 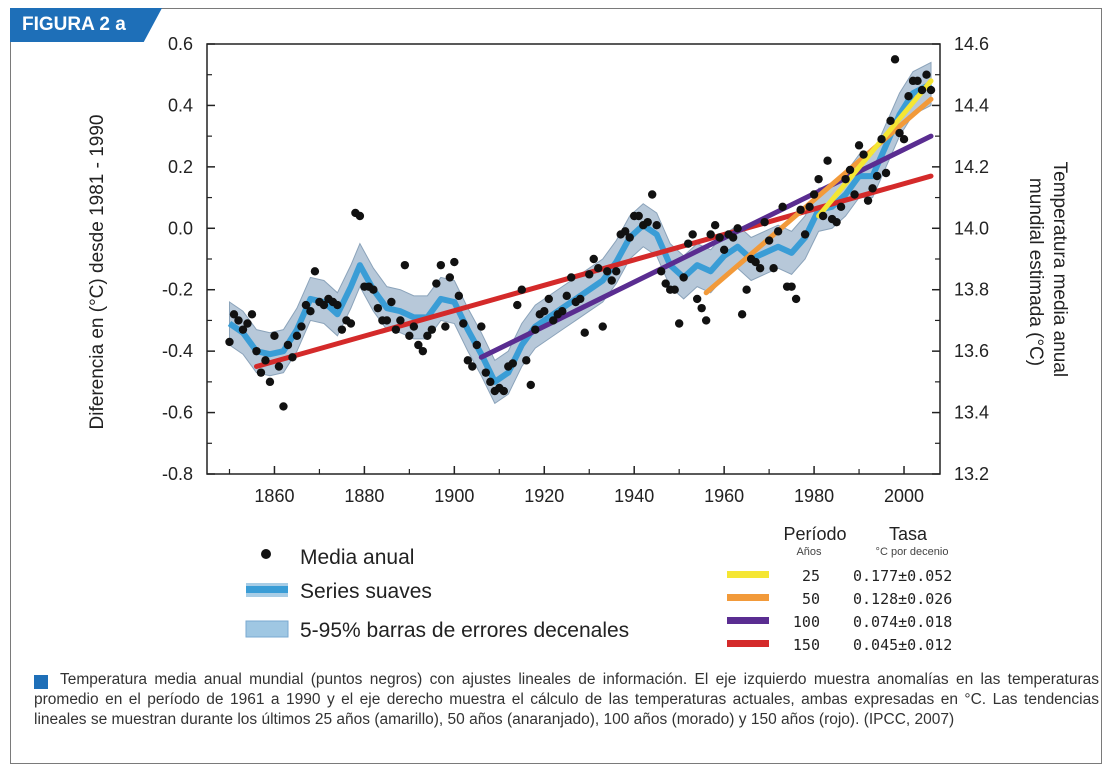 What do you see at coordinates (177, 351) in the screenshot?
I see `y-tick-label: -0.4` at bounding box center [177, 351].